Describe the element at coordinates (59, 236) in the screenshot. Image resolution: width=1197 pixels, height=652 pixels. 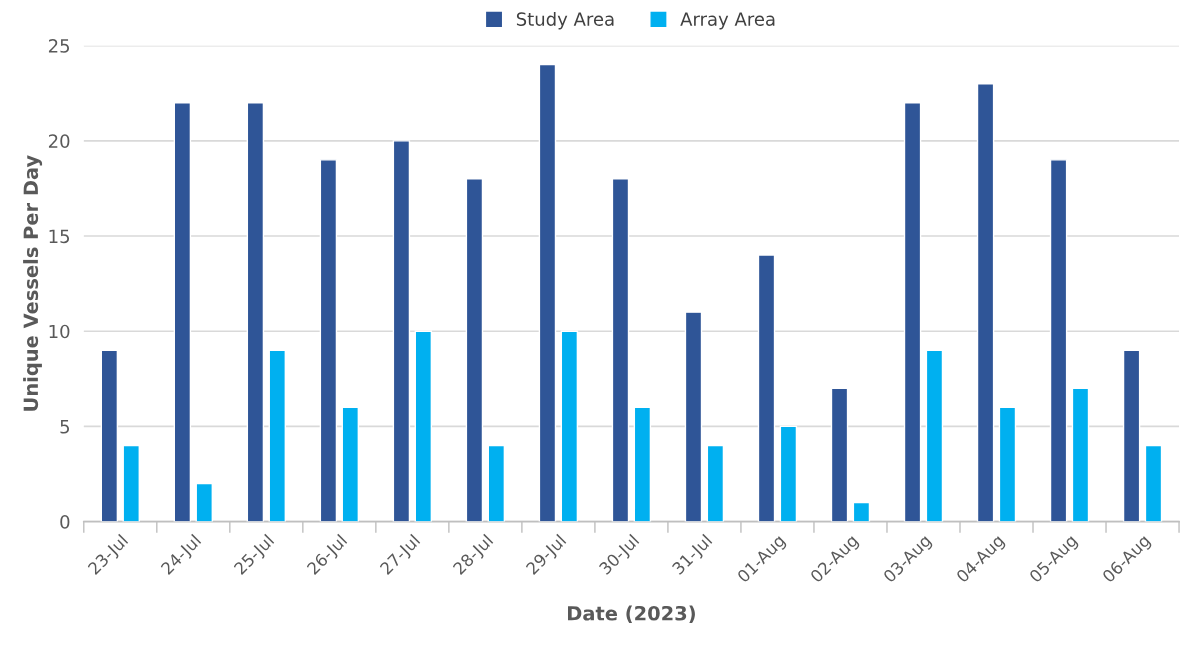
I see `y-tick-label: 15` at that location.